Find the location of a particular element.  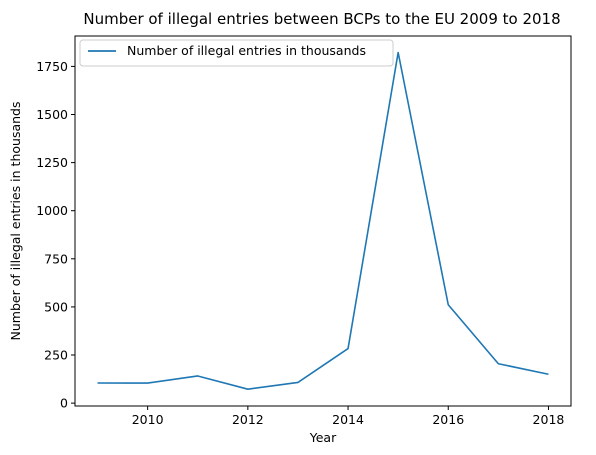

y-axis: 0 250 500 750 1000 1250 1500 1750 is located at coordinates (55, 235).